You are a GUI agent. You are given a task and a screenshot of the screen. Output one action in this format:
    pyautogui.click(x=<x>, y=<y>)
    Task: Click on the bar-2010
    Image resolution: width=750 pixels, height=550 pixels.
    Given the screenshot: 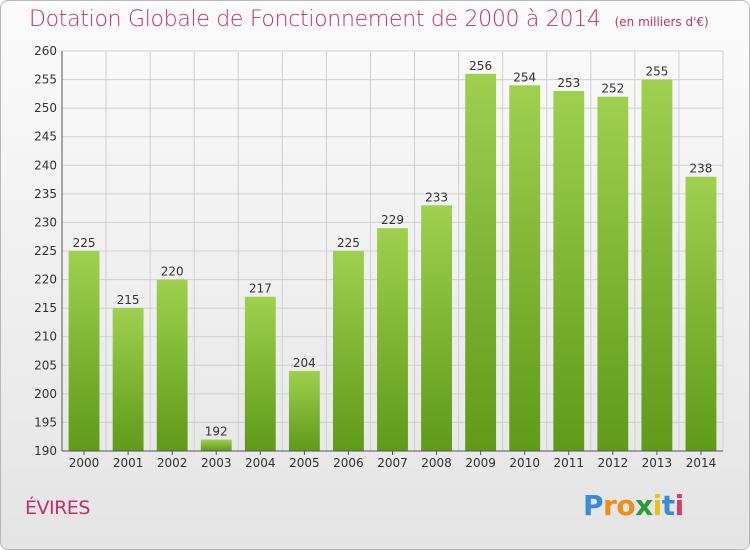 What is the action you would take?
    pyautogui.click(x=525, y=268)
    